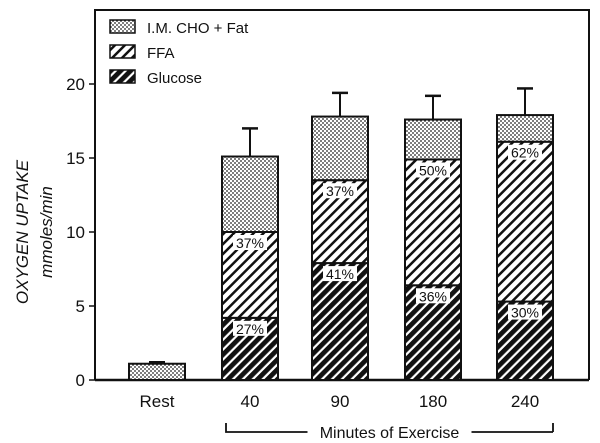  I want to click on percent-label: 62%, so click(525, 153).